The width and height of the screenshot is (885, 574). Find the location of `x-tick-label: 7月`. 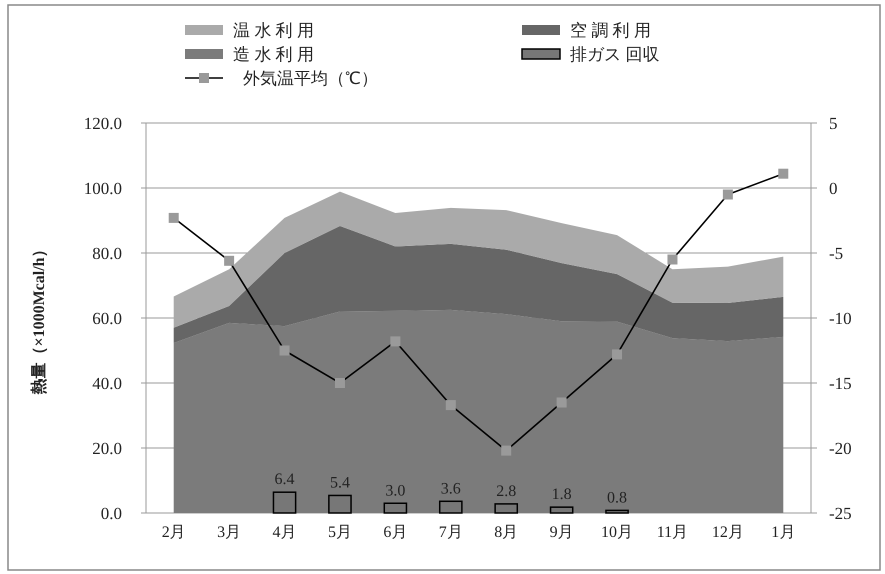

x-tick-label: 7月 is located at coordinates (450, 532).